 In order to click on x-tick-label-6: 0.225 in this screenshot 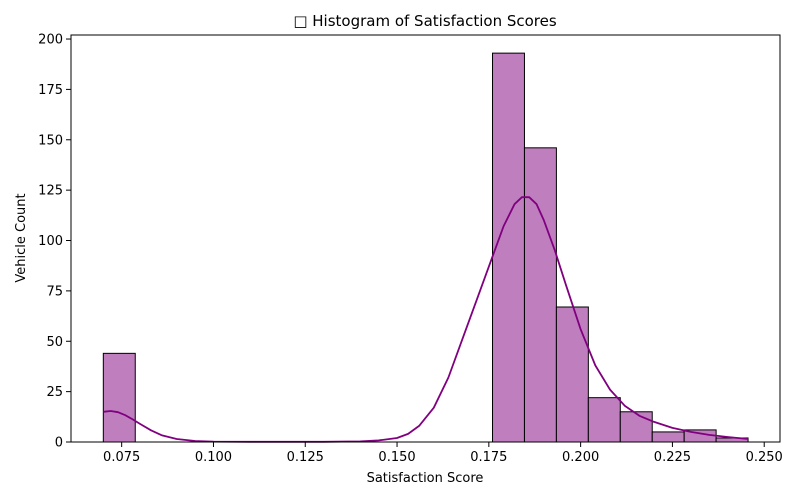, I will do `click(672, 457)`.